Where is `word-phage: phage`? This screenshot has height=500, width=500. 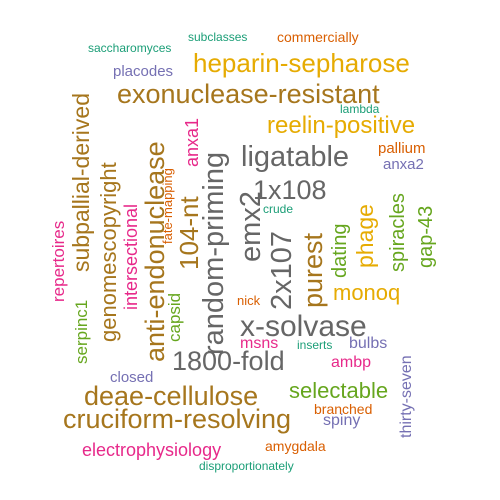
word-phage: phage is located at coordinates (365, 236).